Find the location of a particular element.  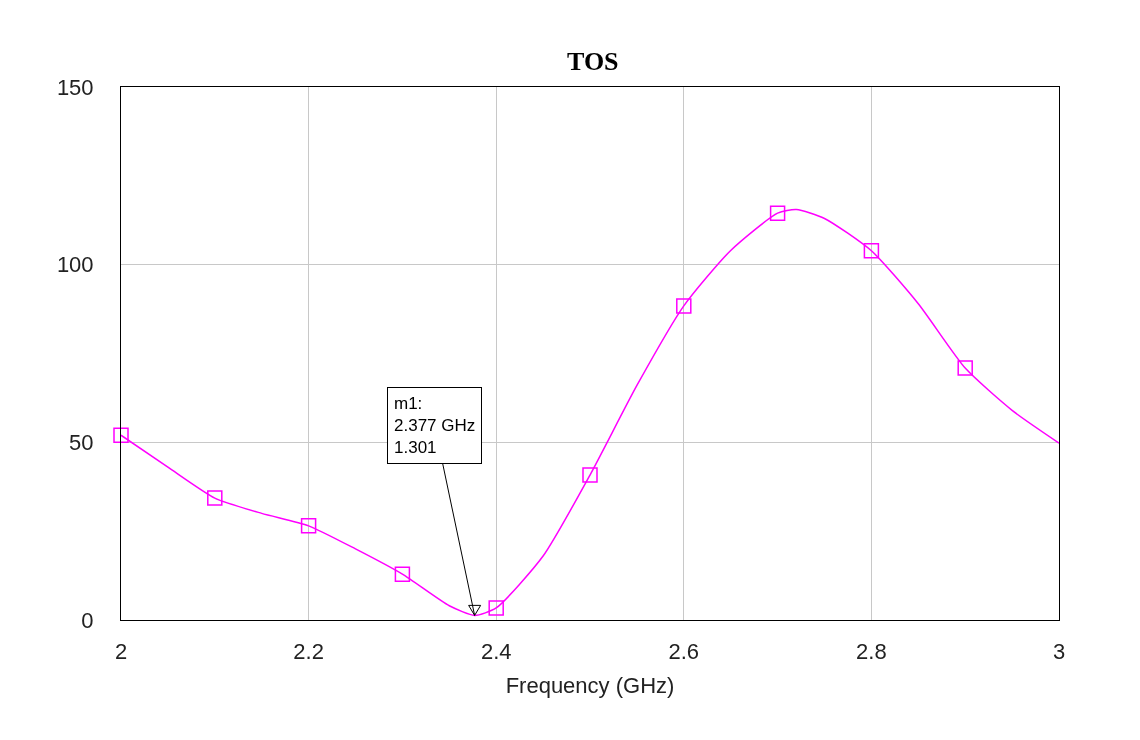

x-tick-label: 2.4 is located at coordinates (496, 652).